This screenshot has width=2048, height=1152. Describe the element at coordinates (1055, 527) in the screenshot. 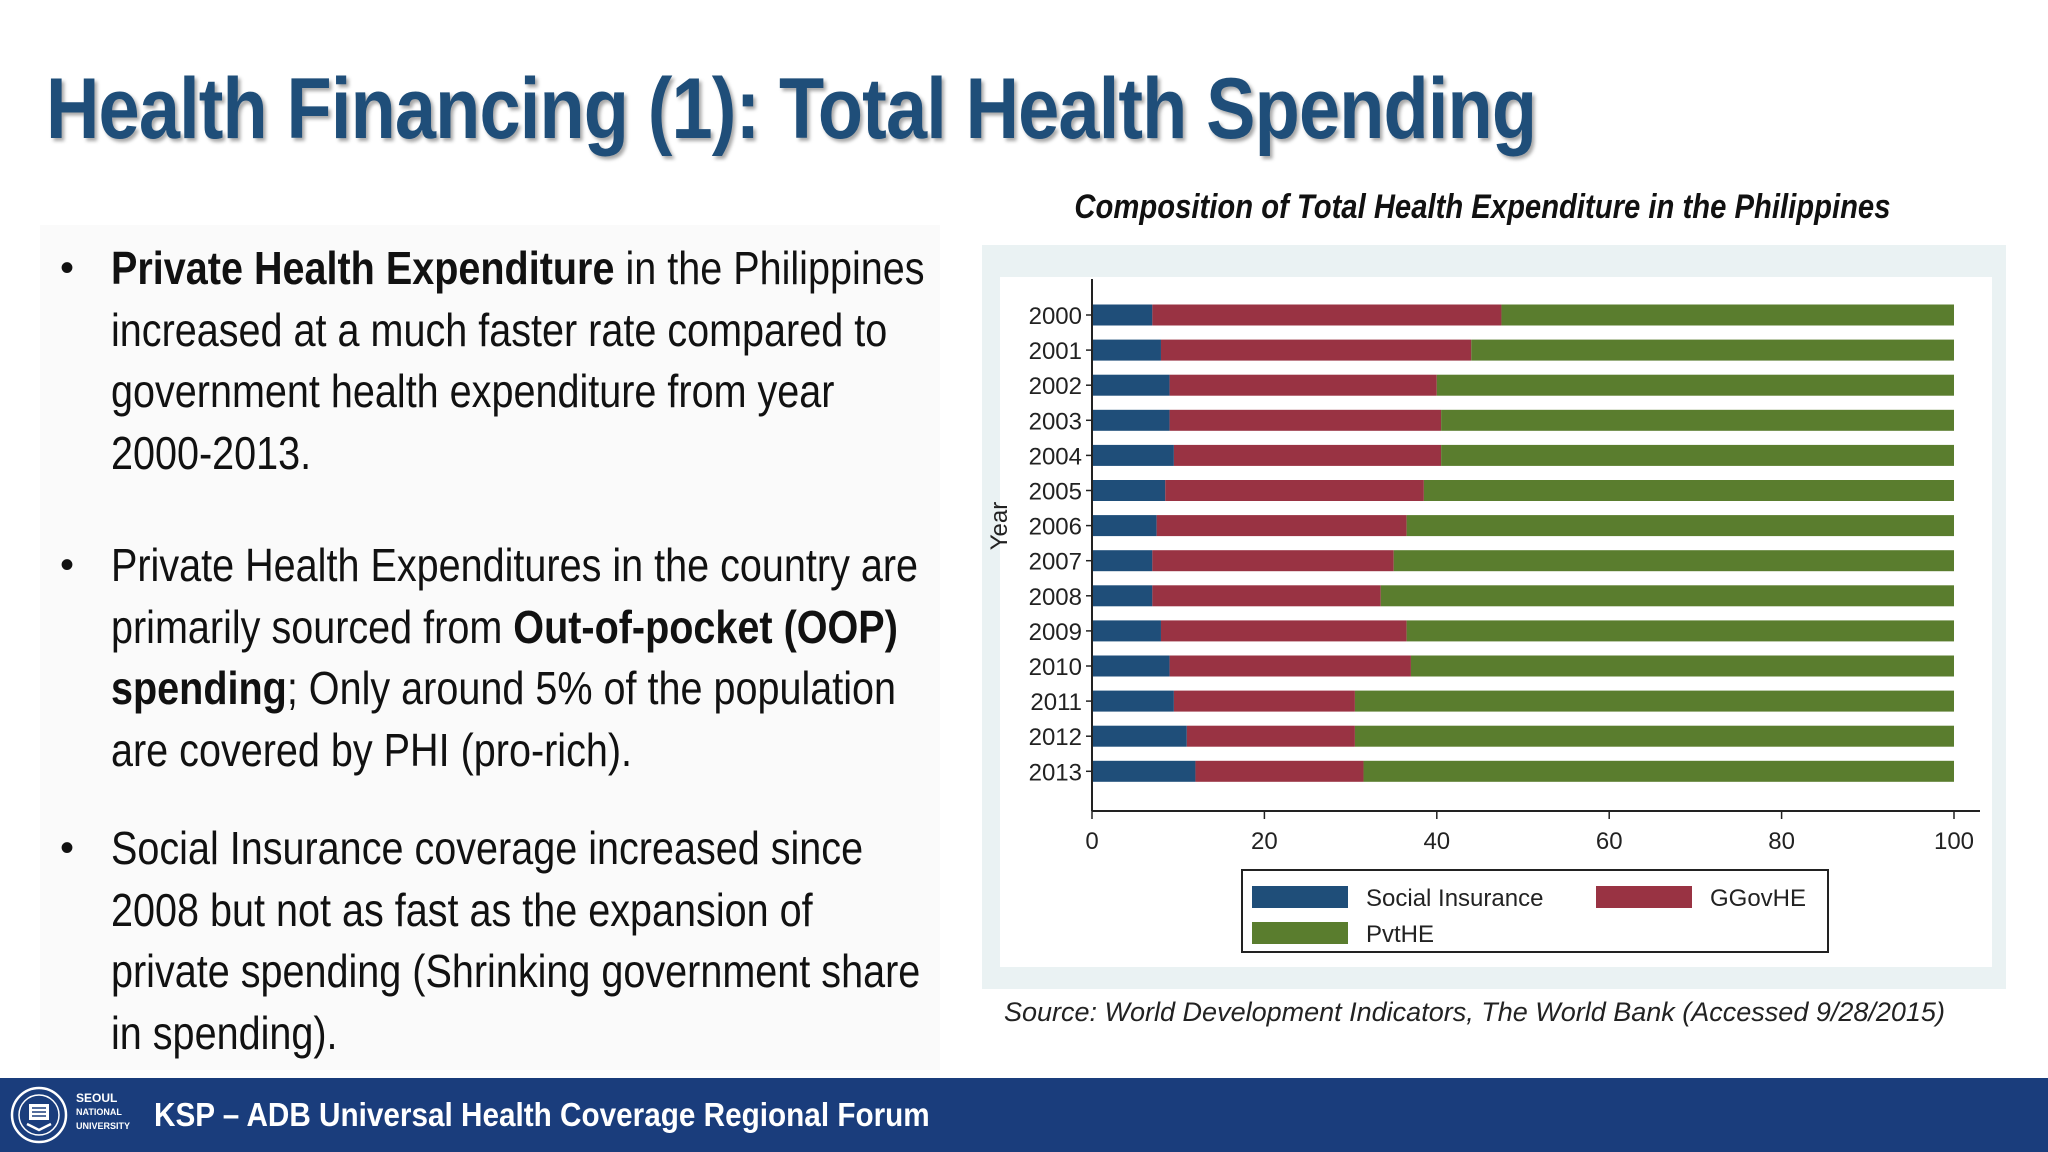

I see `y-tick-label: 2006` at that location.